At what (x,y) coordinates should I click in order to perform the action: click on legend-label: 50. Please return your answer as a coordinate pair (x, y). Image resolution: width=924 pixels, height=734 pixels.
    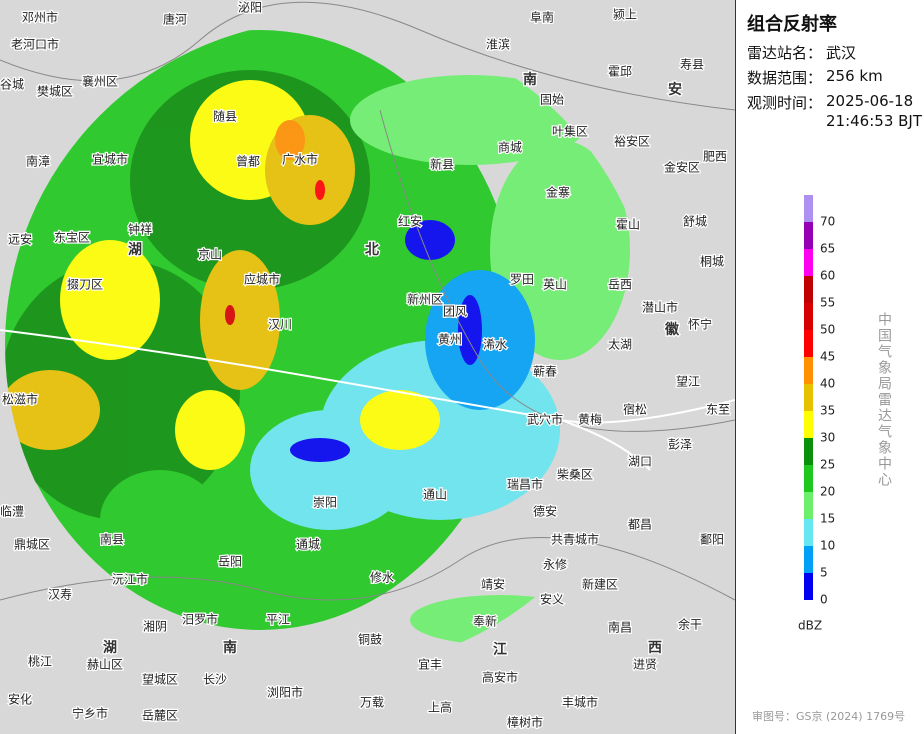
    Looking at the image, I should click on (827, 330).